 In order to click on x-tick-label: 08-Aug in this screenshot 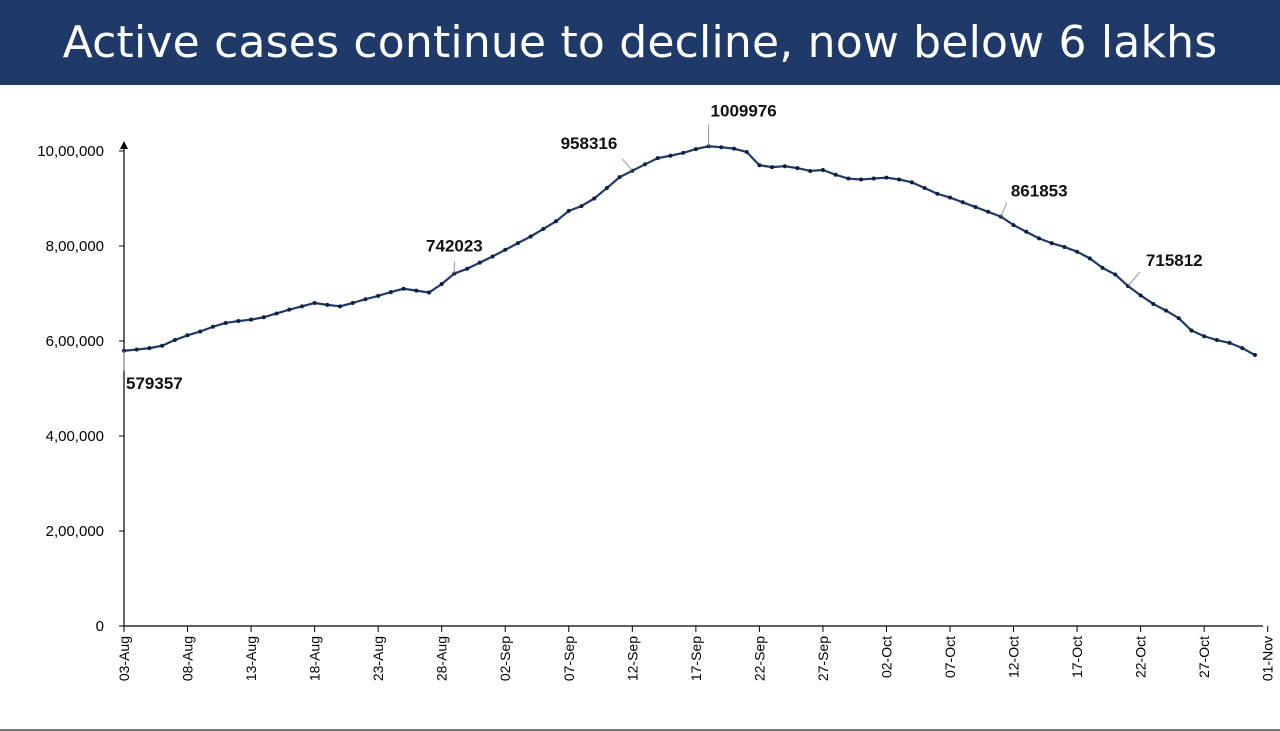, I will do `click(188, 658)`.